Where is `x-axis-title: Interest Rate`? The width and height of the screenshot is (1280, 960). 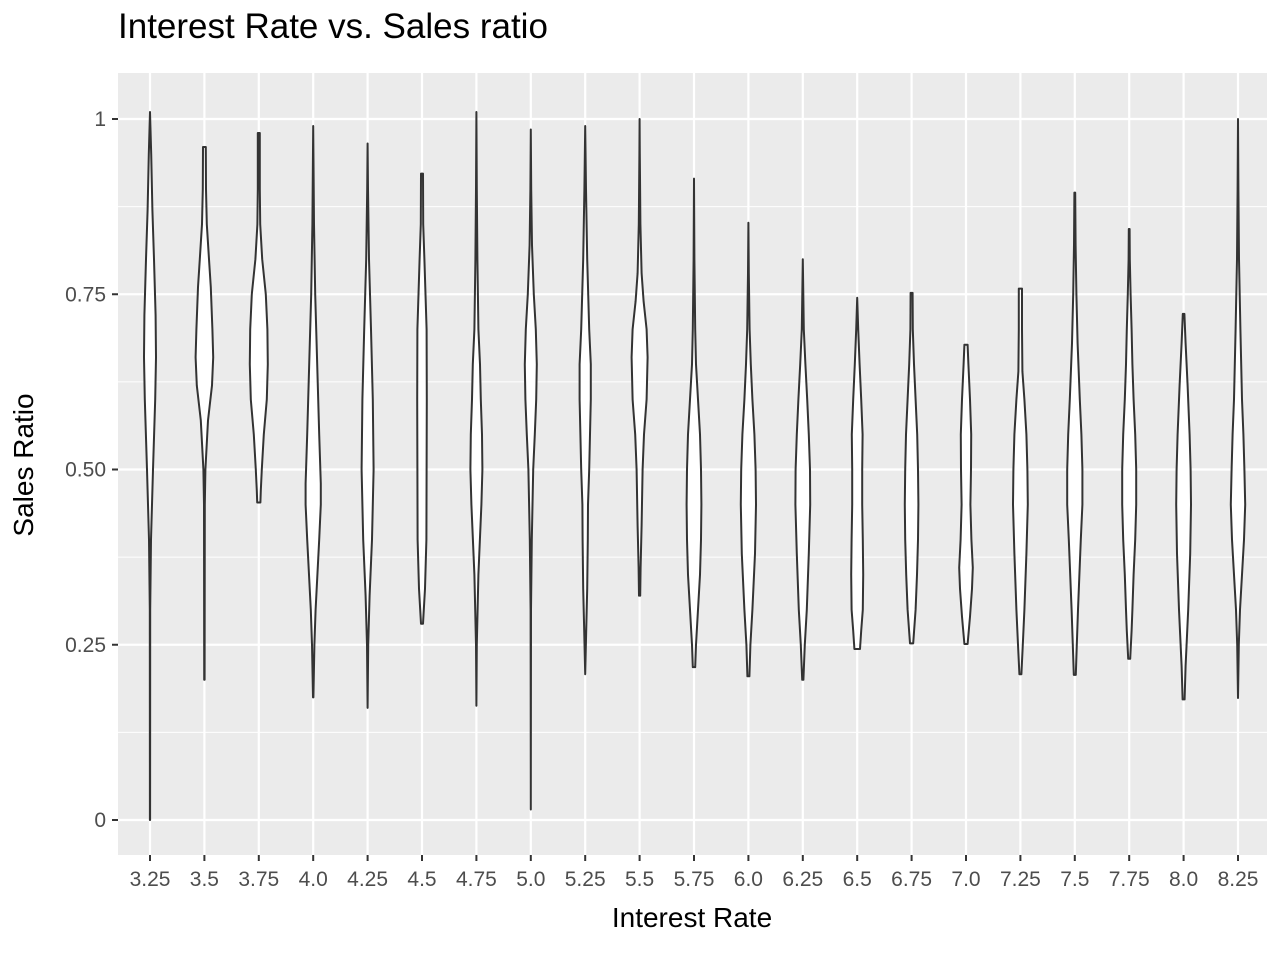
x-axis-title: Interest Rate is located at coordinates (692, 917).